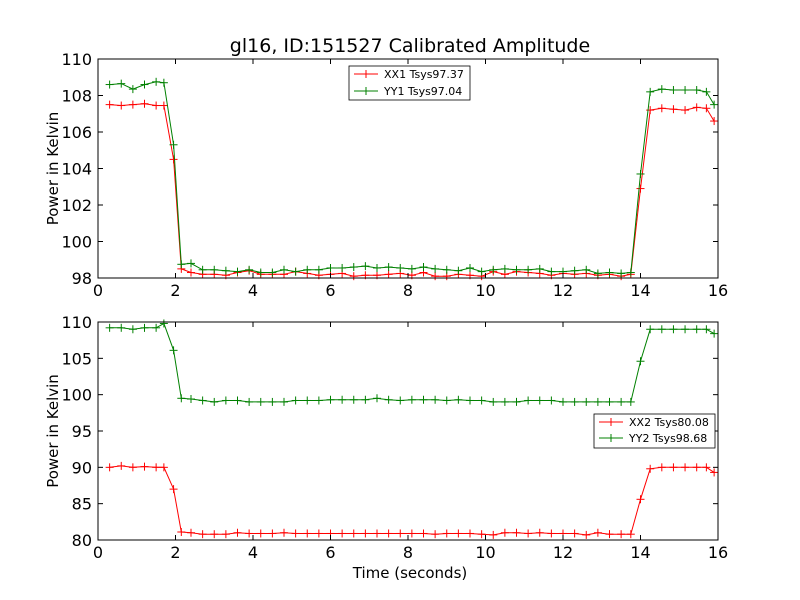  I want to click on top-x-tick-label: 16, so click(718, 290).